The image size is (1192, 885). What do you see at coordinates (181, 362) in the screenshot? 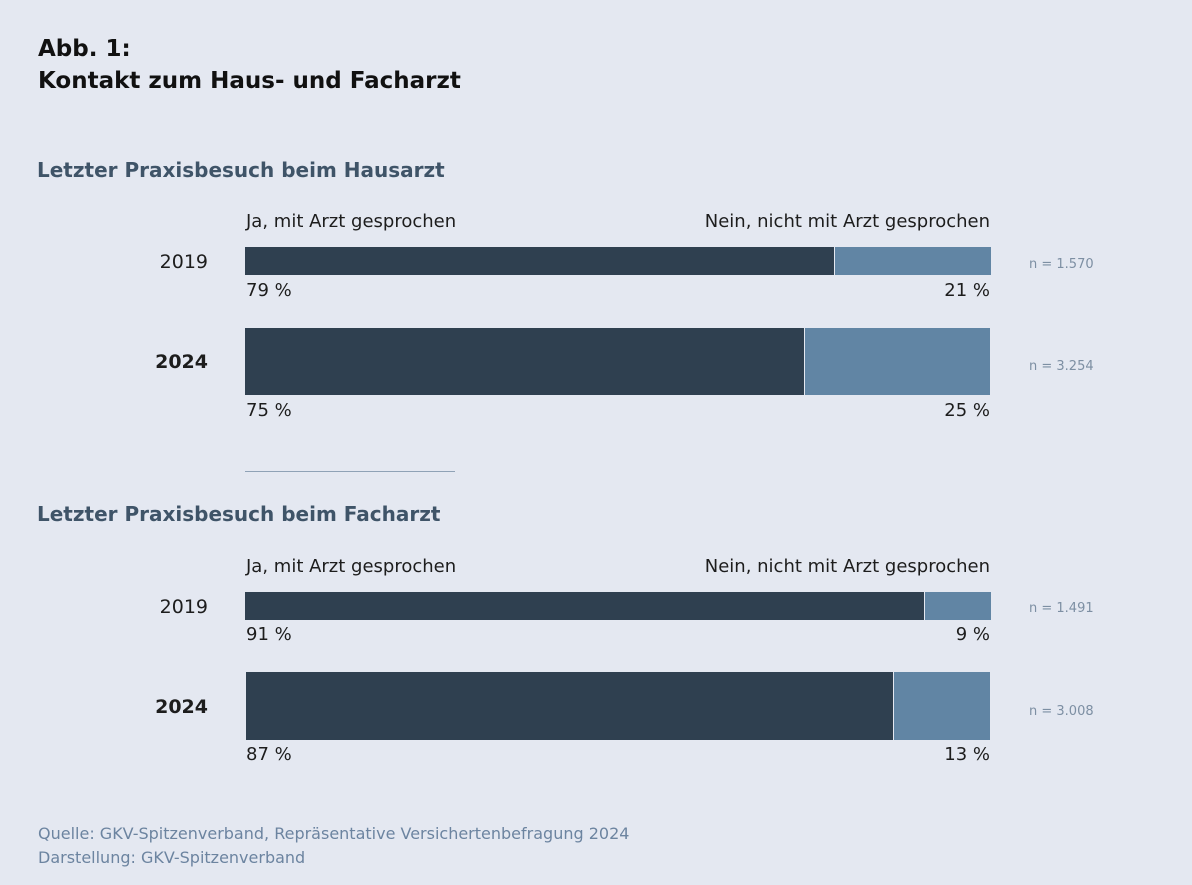
I see `year-label-hausarzt-2024: 2024` at bounding box center [181, 362].